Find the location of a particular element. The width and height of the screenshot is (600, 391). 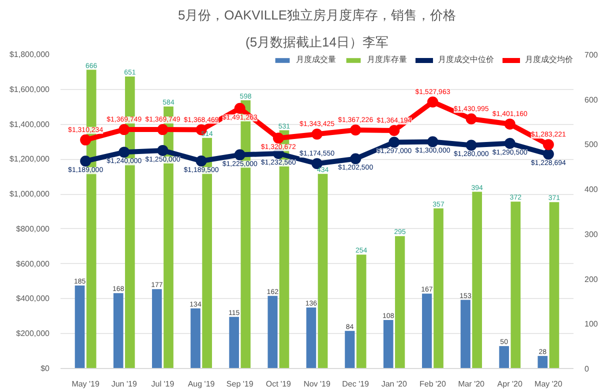

x-tick-label: May '19 is located at coordinates (86, 384).